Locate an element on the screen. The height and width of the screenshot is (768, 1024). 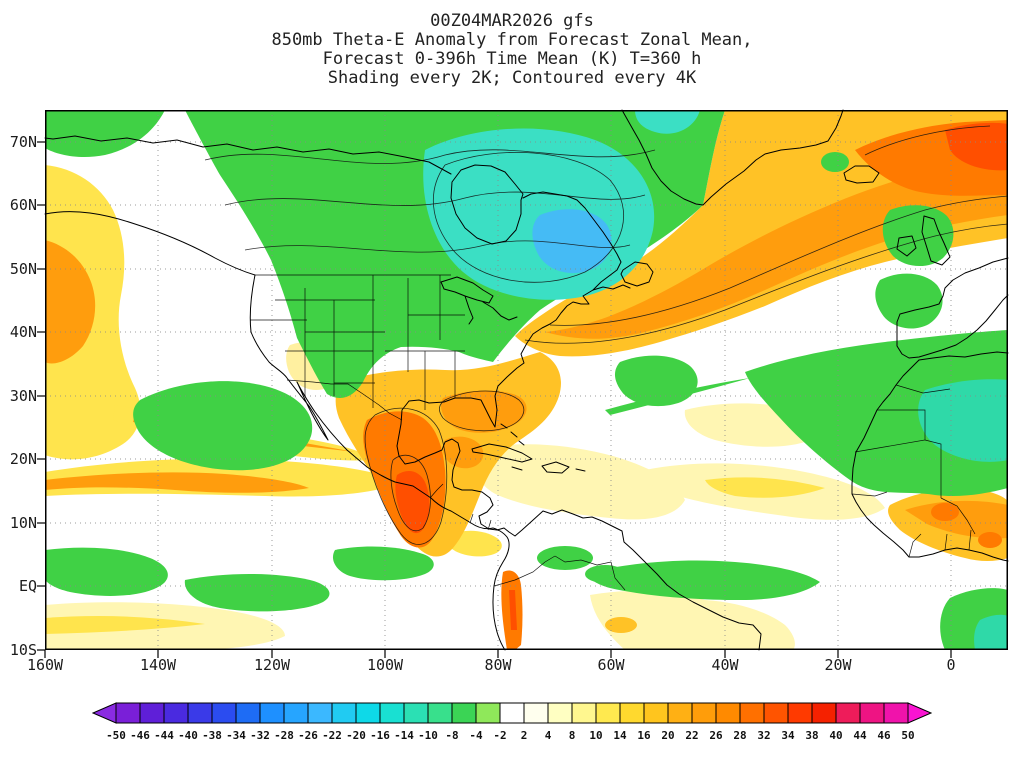
colorbar-tick-label: 2 is located at coordinates (524, 735).